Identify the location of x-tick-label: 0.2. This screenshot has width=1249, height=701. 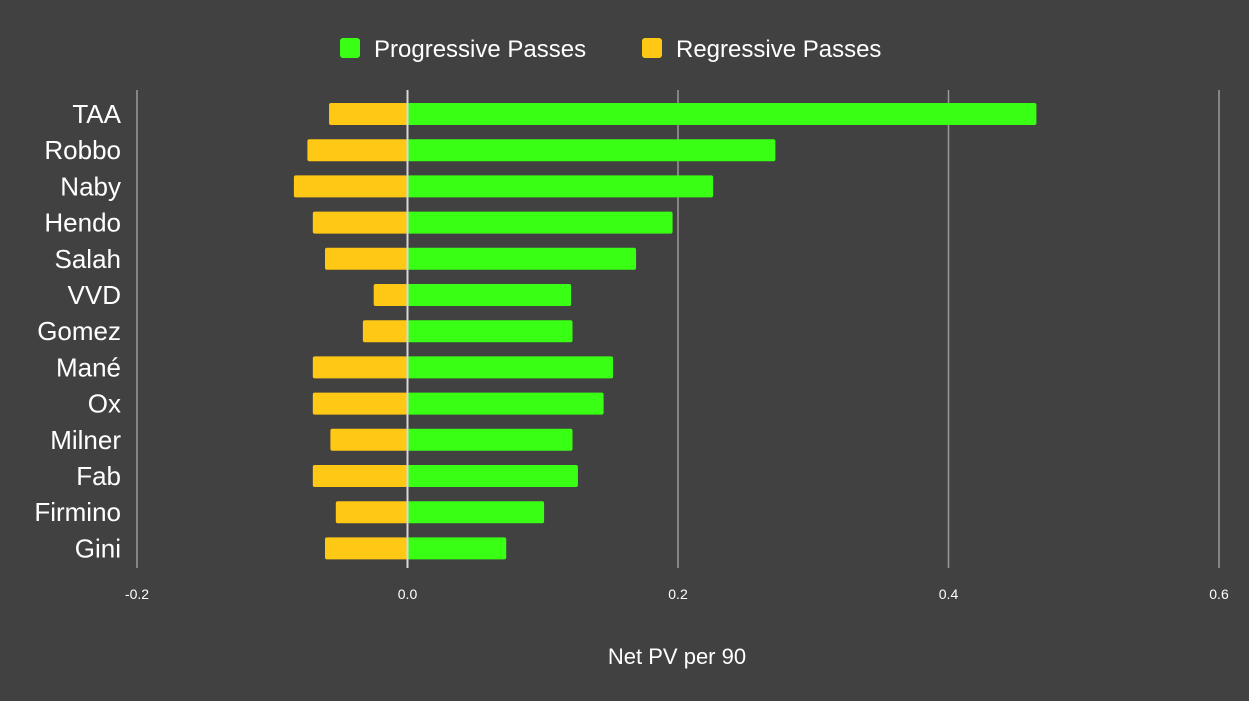
(678, 594).